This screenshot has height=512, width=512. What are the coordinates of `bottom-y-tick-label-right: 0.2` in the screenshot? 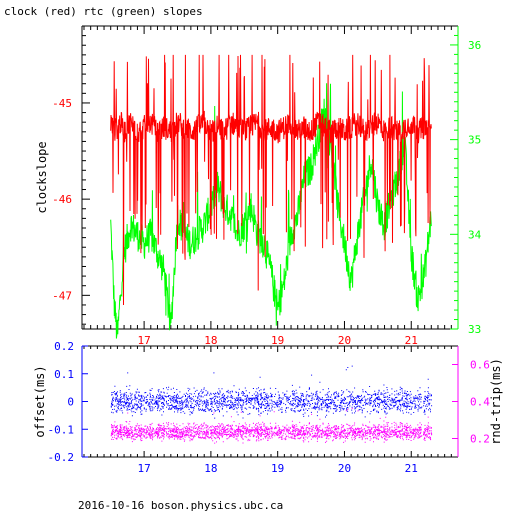 It's located at (480, 439).